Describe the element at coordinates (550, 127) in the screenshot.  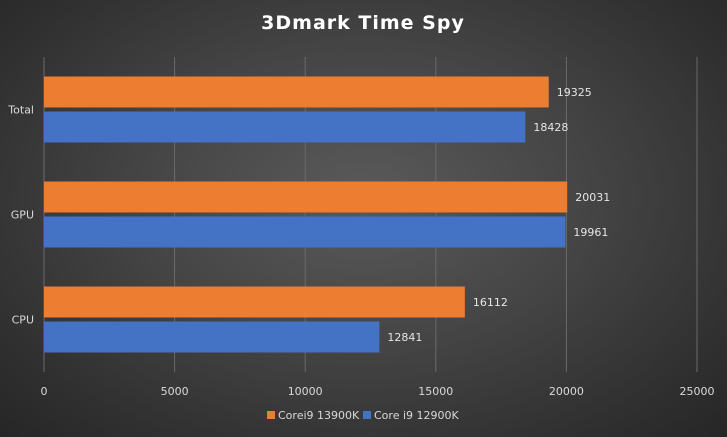
I see `data-label: 18428` at that location.